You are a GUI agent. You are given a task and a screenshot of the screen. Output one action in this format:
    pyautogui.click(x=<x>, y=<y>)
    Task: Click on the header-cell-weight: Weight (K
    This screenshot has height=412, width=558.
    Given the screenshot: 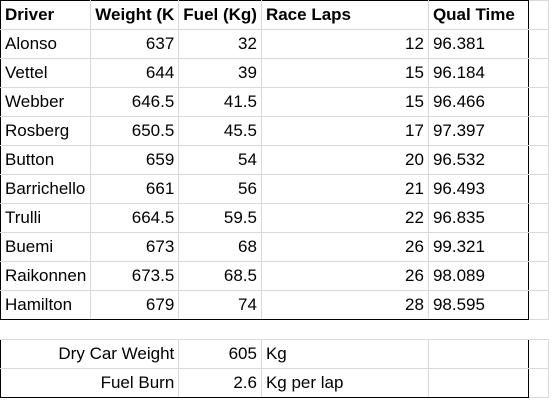 What is the action you would take?
    pyautogui.click(x=135, y=15)
    